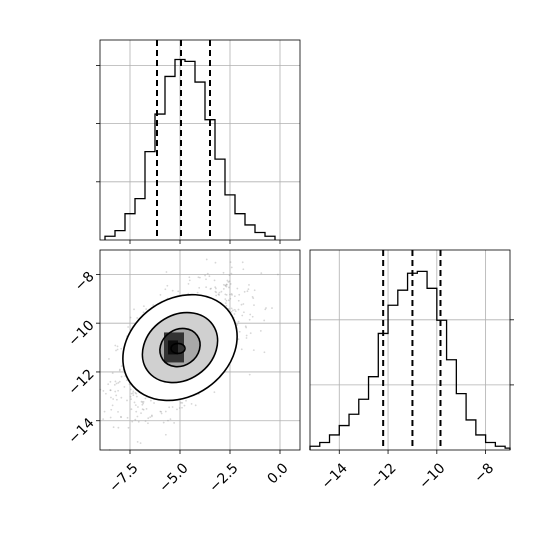 This screenshot has width=550, height=550. I want to click on frame-hy, so click(410, 350).